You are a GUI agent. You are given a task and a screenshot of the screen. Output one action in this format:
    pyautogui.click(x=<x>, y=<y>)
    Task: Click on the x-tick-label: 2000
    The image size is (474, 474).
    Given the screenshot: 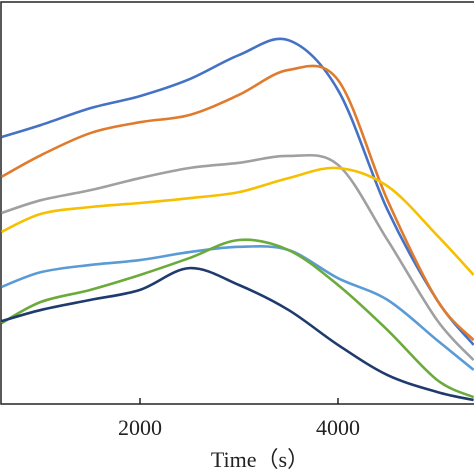 What is the action you would take?
    pyautogui.click(x=140, y=427)
    